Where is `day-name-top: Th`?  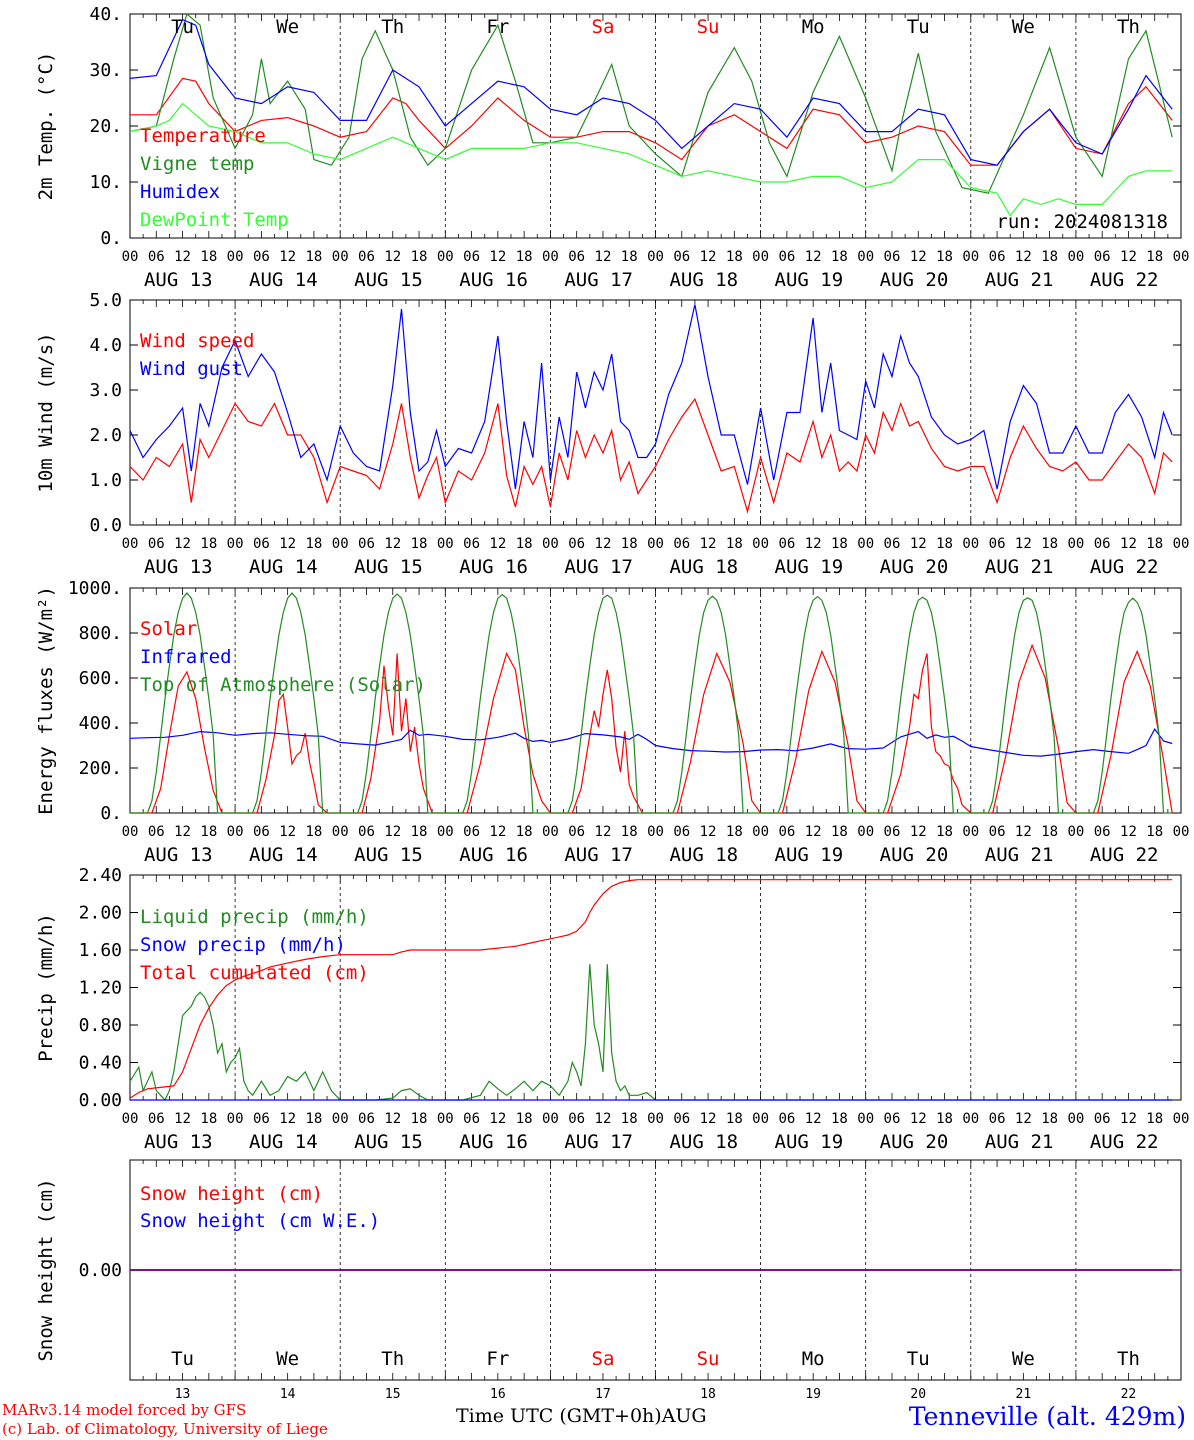
day-name-top: Th is located at coordinates (1128, 27).